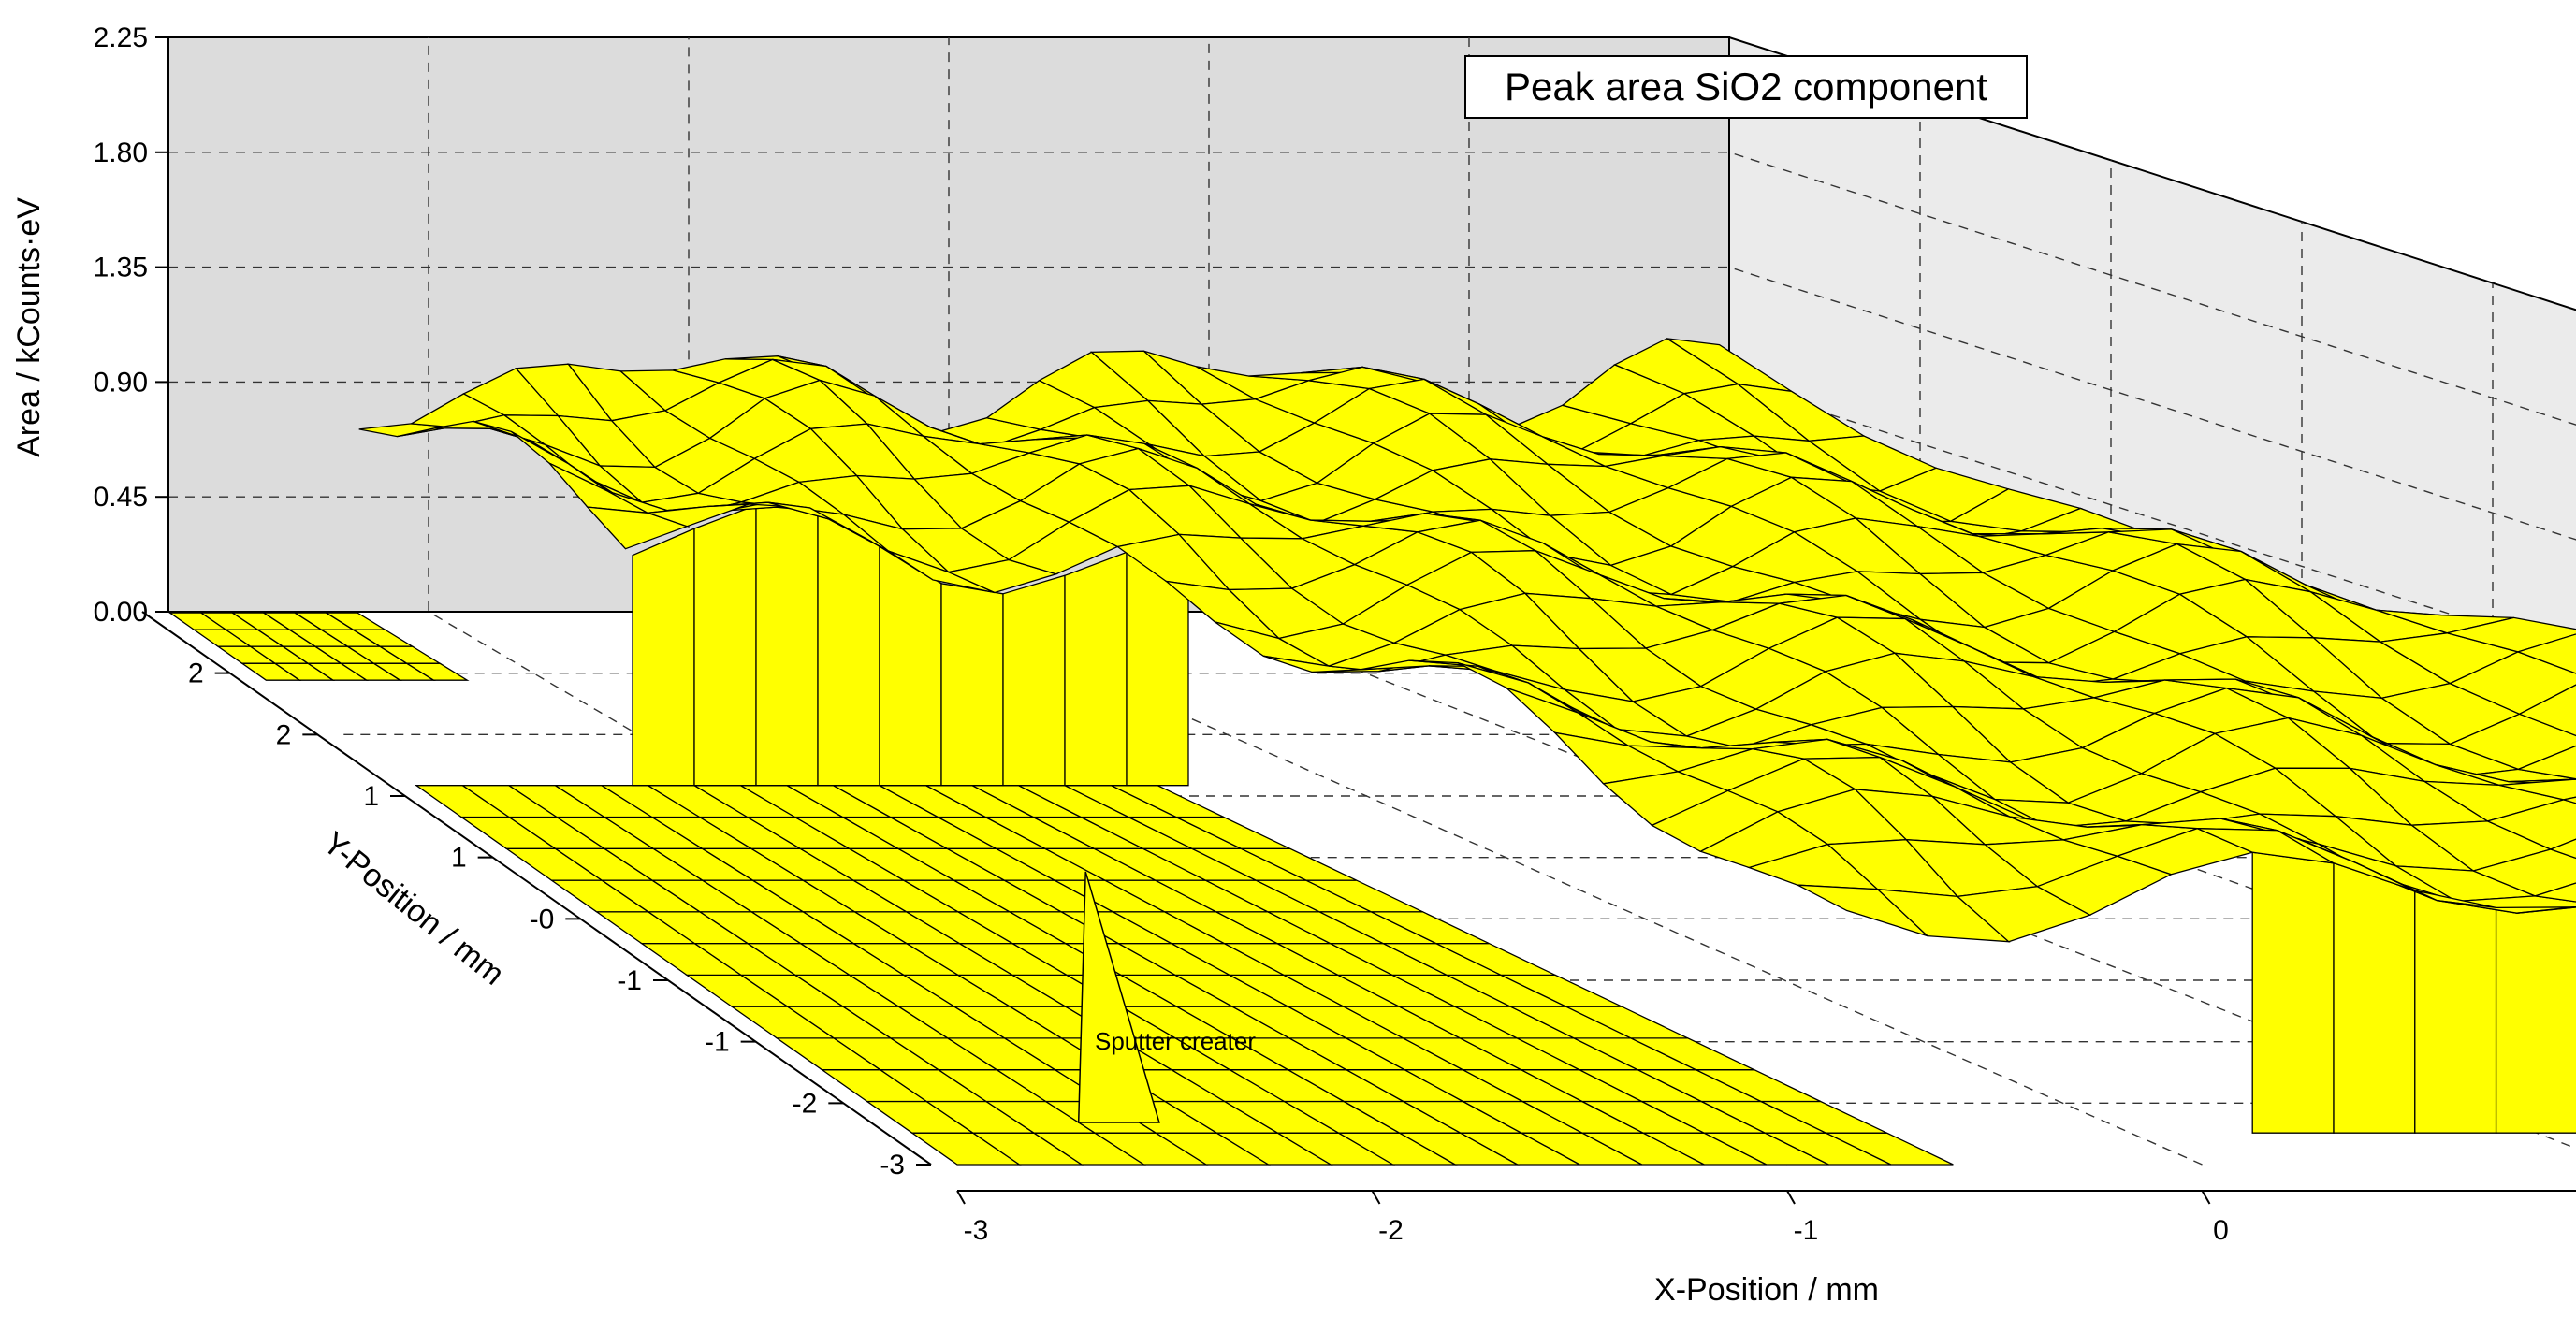 This screenshot has width=2576, height=1332. I want to click on z-tick-label: 1.35, so click(121, 268).